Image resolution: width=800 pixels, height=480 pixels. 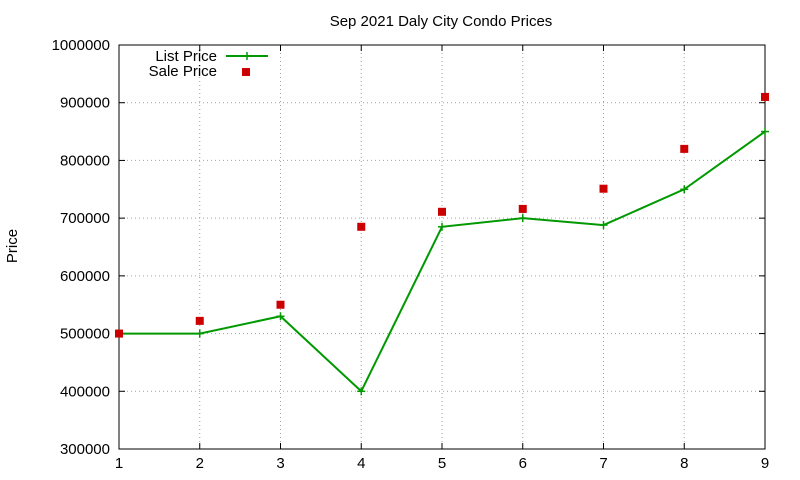 I want to click on x-tick-label: 1, so click(x=119, y=463).